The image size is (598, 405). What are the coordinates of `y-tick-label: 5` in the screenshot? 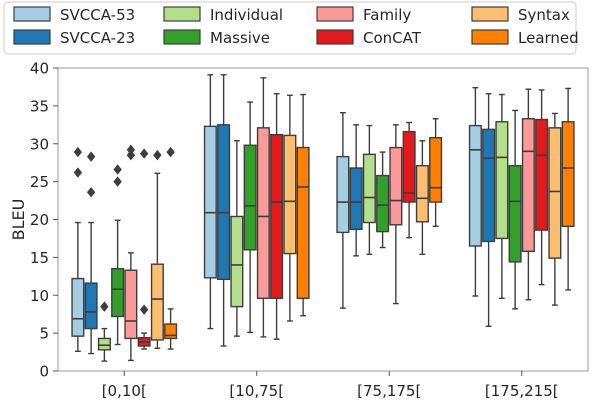 It's located at (44, 334).